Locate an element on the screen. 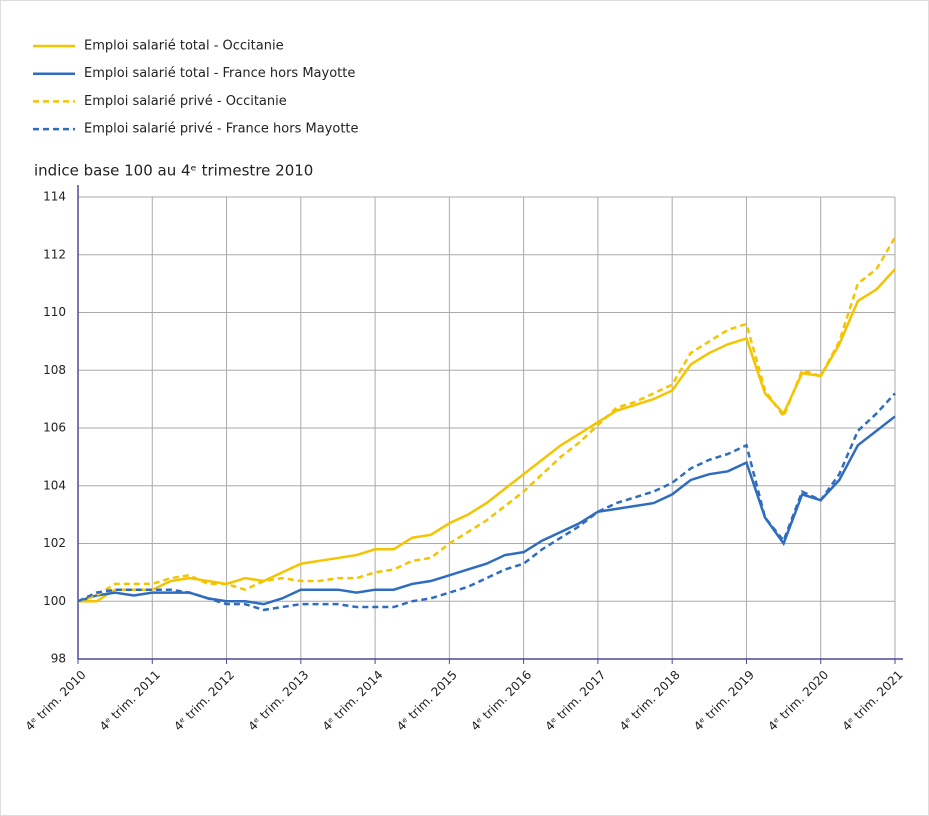 The image size is (929, 816). y-tick-label: 100 is located at coordinates (54, 601).